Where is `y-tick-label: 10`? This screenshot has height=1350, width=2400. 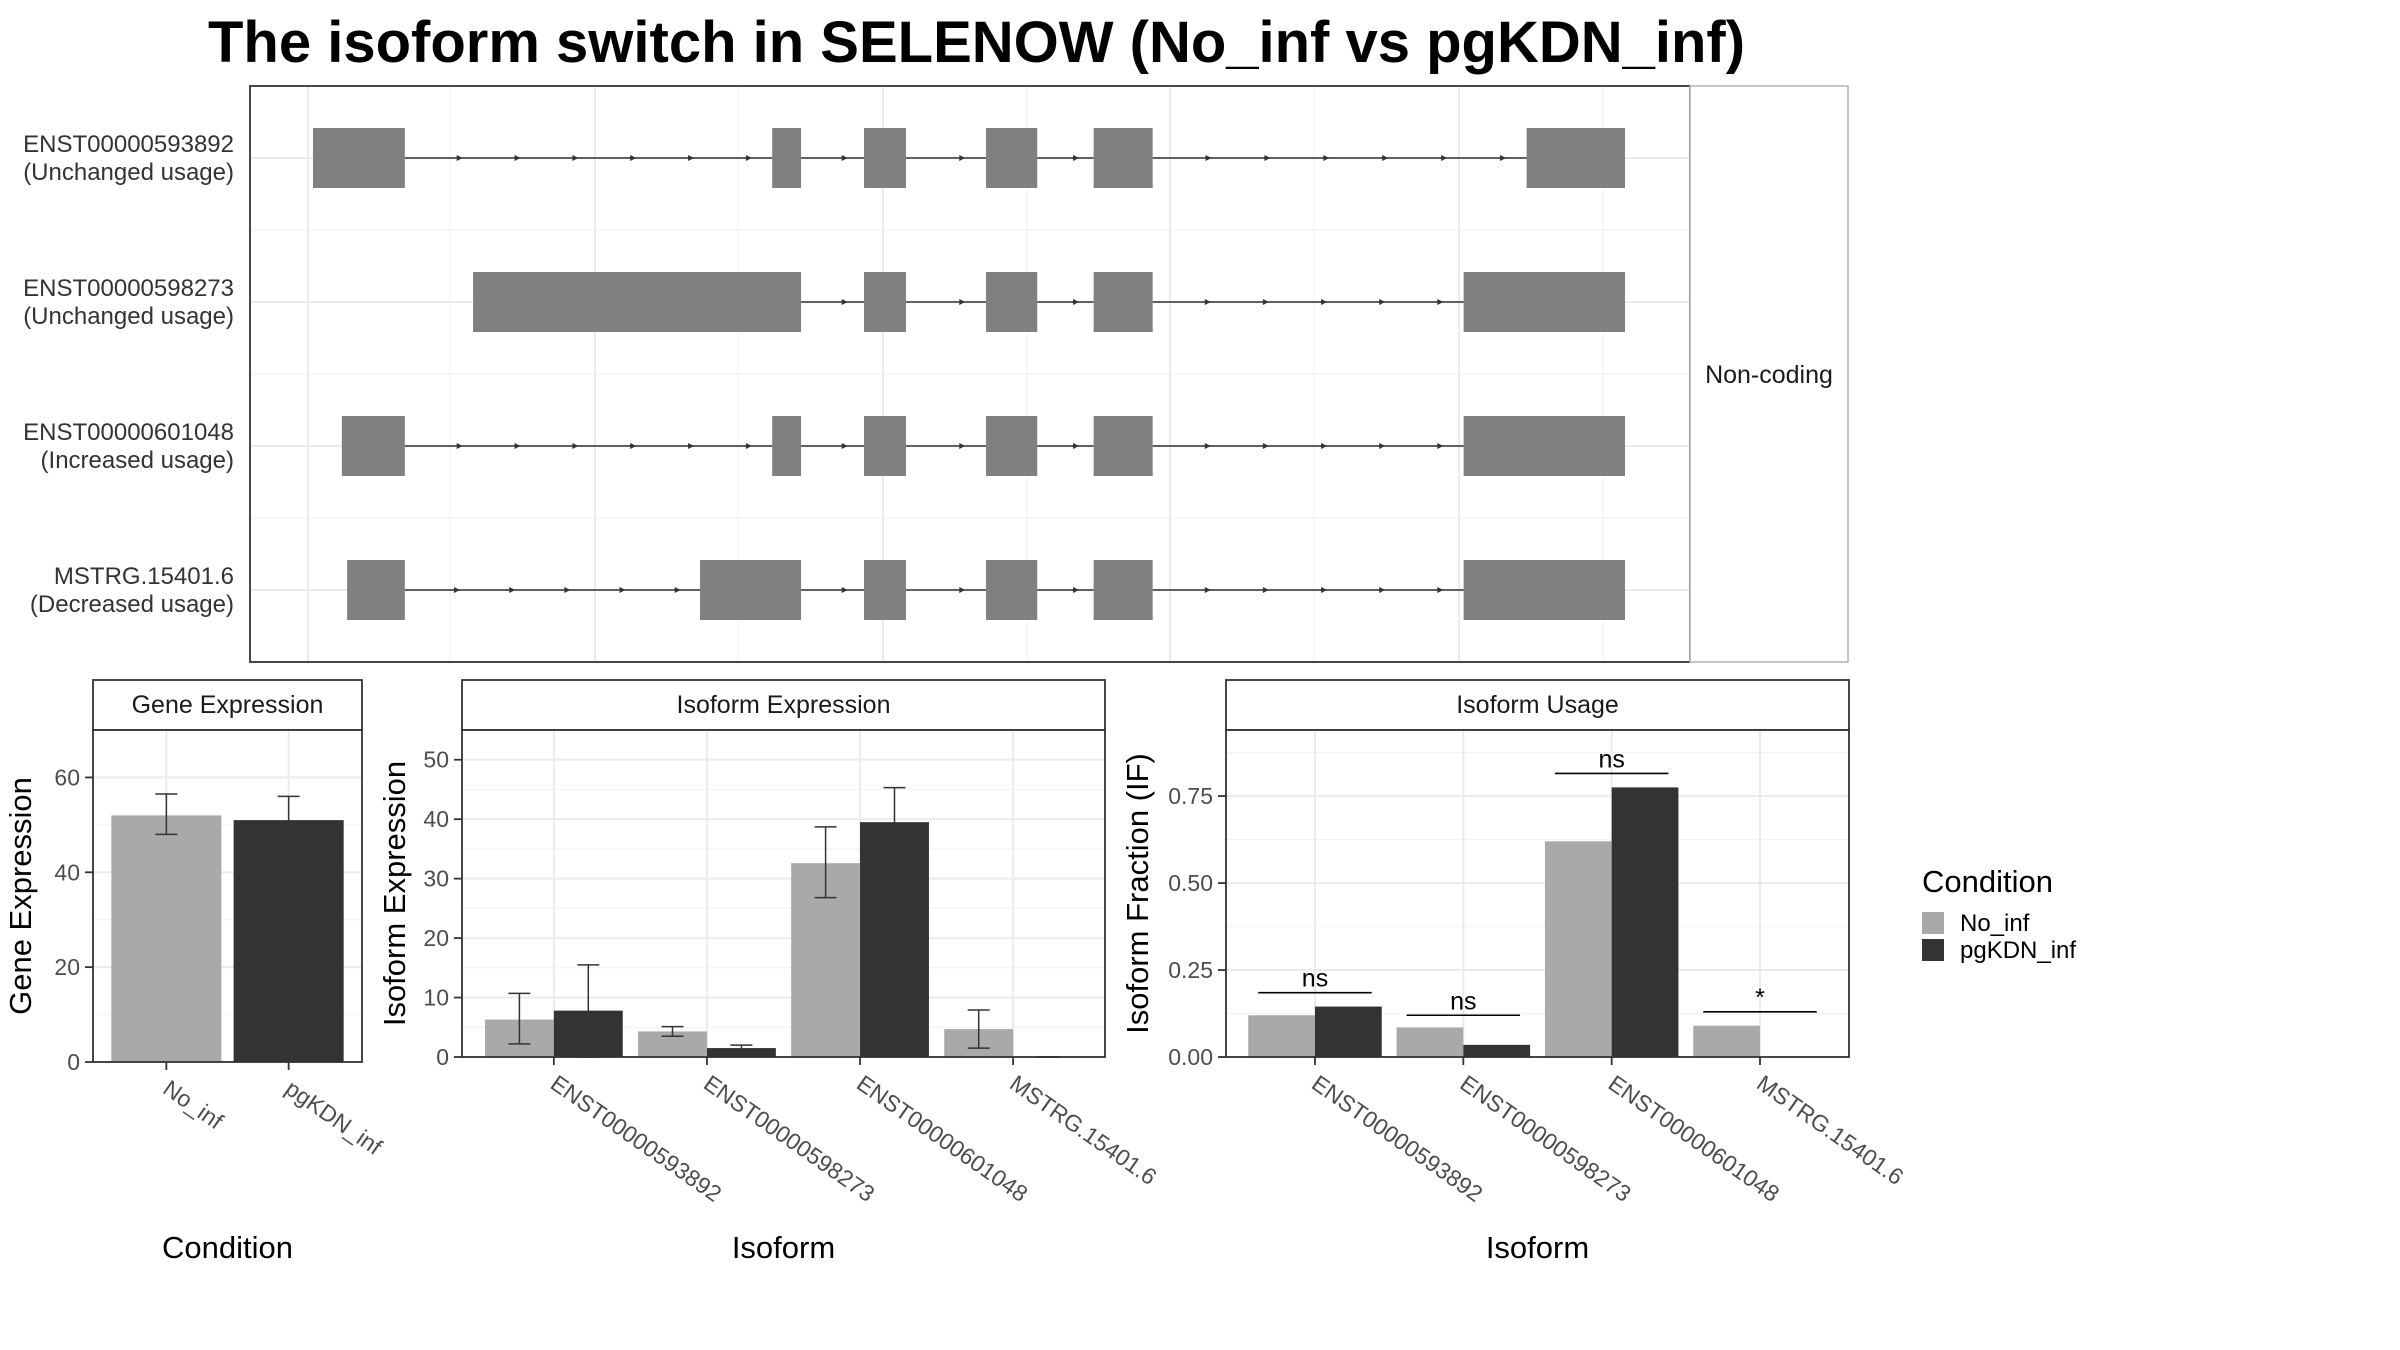
y-tick-label: 10 is located at coordinates (436, 998).